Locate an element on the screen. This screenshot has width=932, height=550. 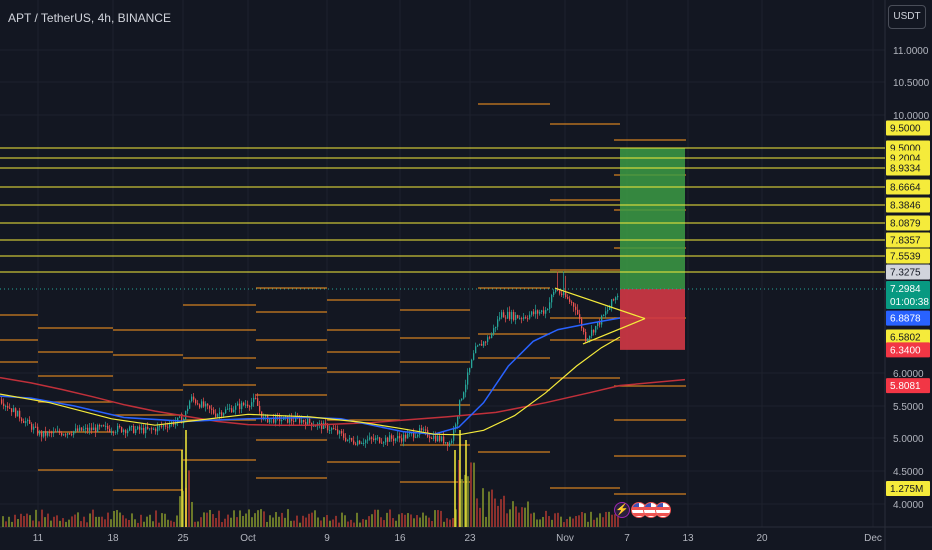
y-axis-label: 6.0000 is located at coordinates (908, 374).